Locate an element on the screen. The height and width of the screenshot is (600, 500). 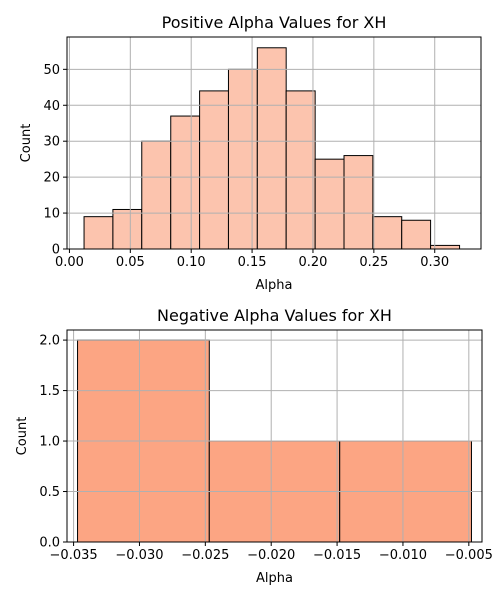
x-tick-label: −0.015 is located at coordinates (337, 555).